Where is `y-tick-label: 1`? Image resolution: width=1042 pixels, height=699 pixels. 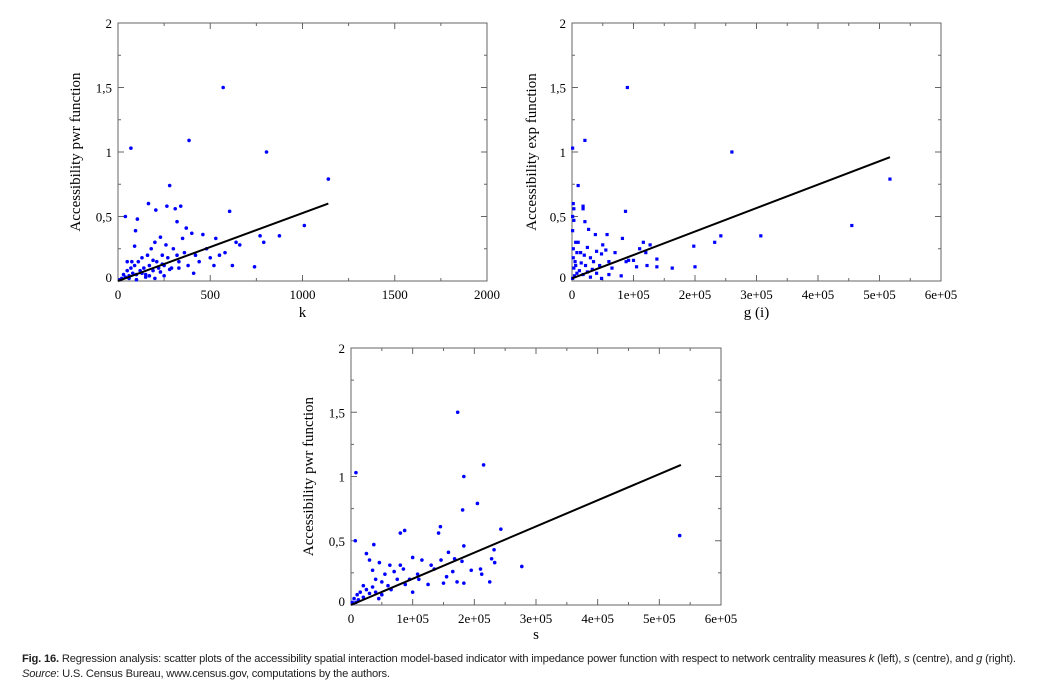
y-tick-label: 1 is located at coordinates (563, 152).